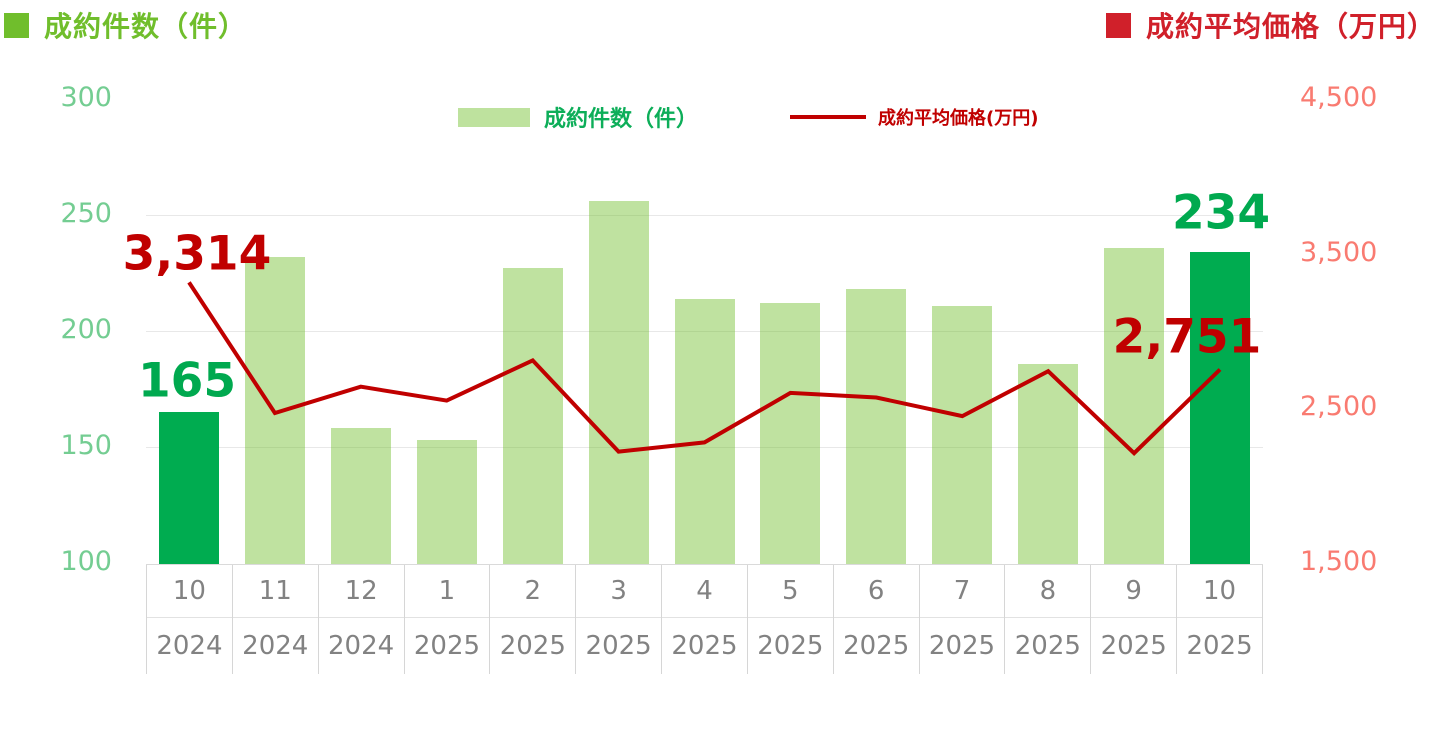  I want to click on bar-8-2025, so click(1048, 463).